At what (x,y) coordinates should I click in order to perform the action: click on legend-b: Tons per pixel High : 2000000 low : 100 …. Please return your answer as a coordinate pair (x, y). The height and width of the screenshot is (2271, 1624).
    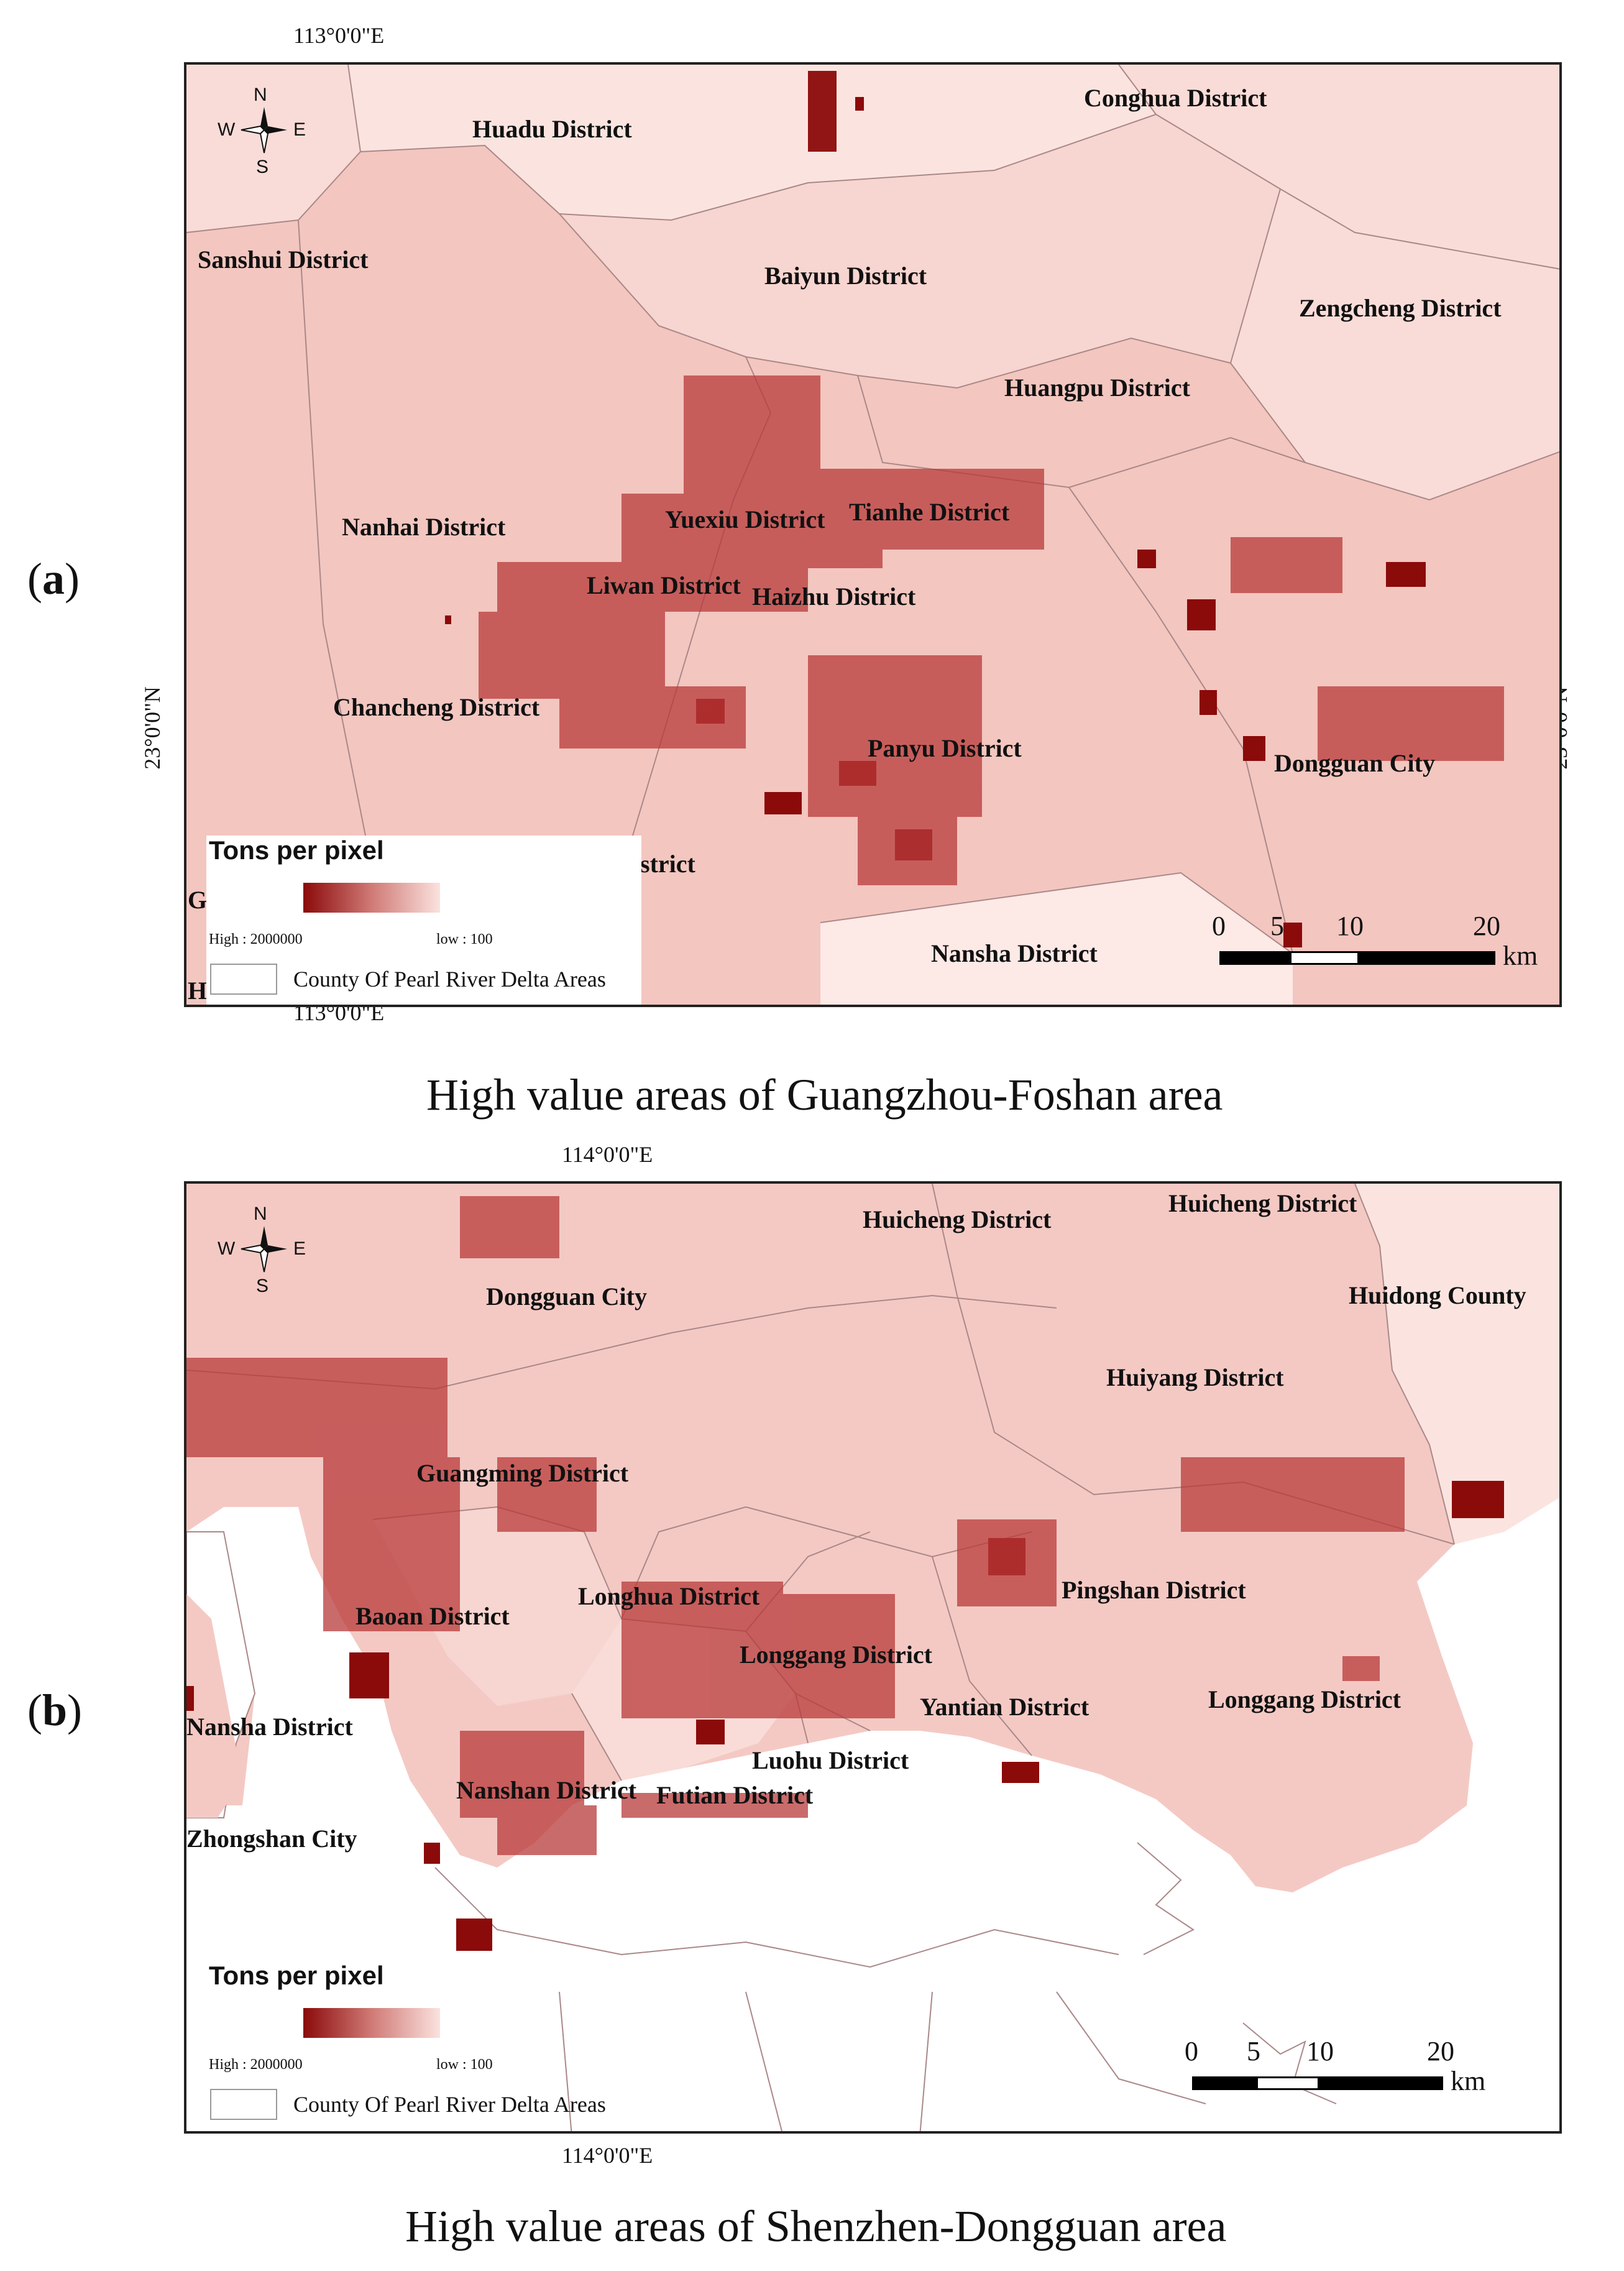
    Looking at the image, I should click on (424, 2046).